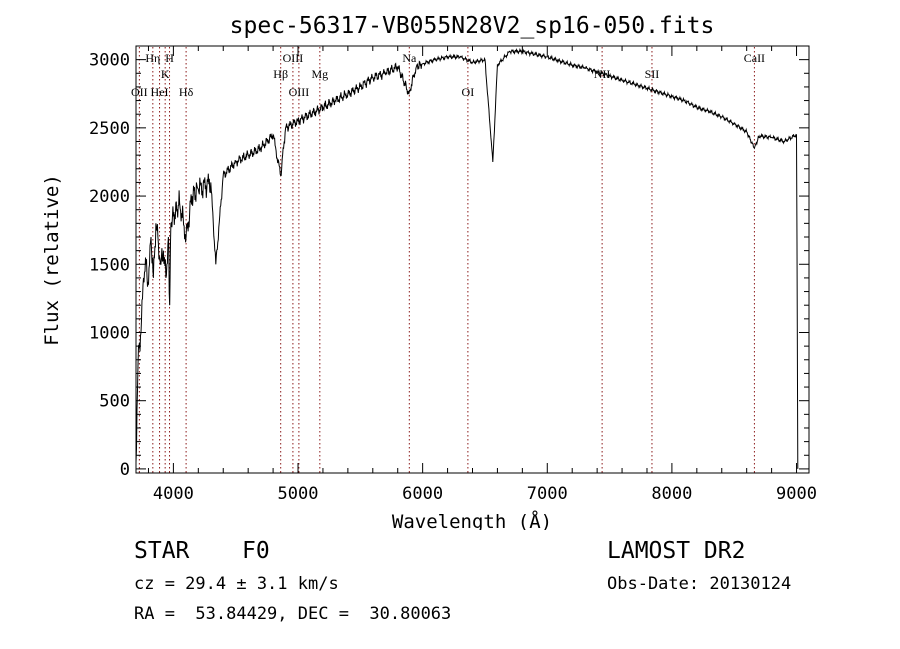  I want to click on spectral-line-label: Hδ, so click(186, 92).